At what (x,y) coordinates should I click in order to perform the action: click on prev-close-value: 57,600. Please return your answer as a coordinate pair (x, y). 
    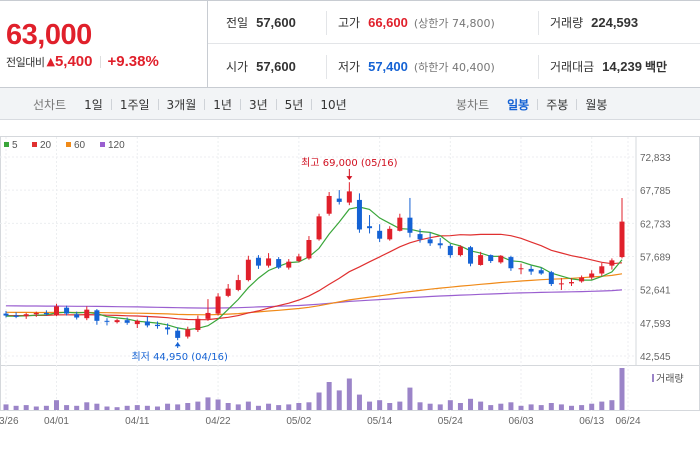
    Looking at the image, I should click on (276, 22).